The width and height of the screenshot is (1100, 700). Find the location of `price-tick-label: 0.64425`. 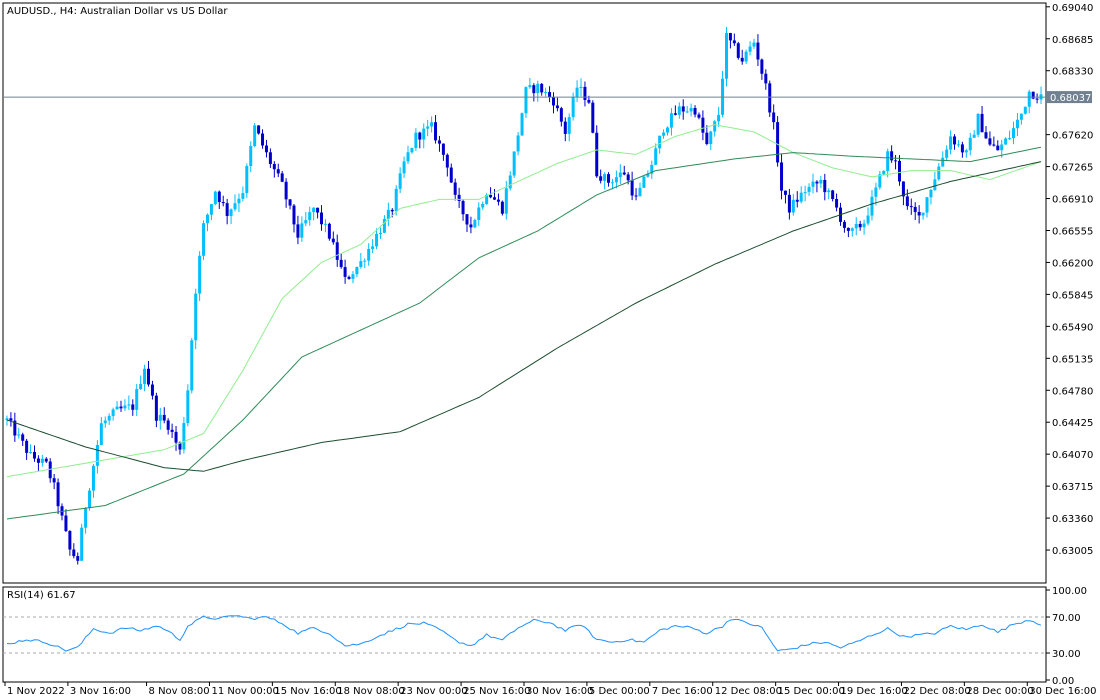

price-tick-label: 0.64425 is located at coordinates (1072, 423).